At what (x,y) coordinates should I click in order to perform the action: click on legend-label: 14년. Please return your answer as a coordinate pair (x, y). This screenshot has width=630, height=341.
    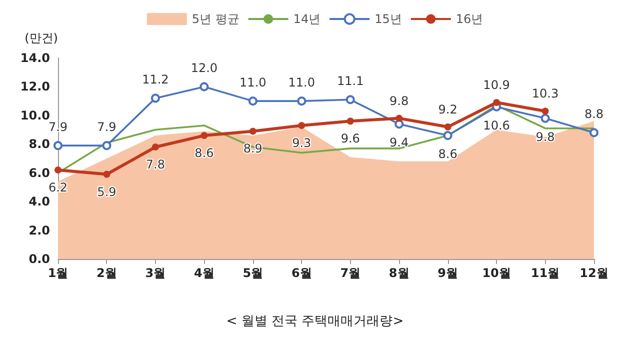
    Looking at the image, I should click on (307, 19).